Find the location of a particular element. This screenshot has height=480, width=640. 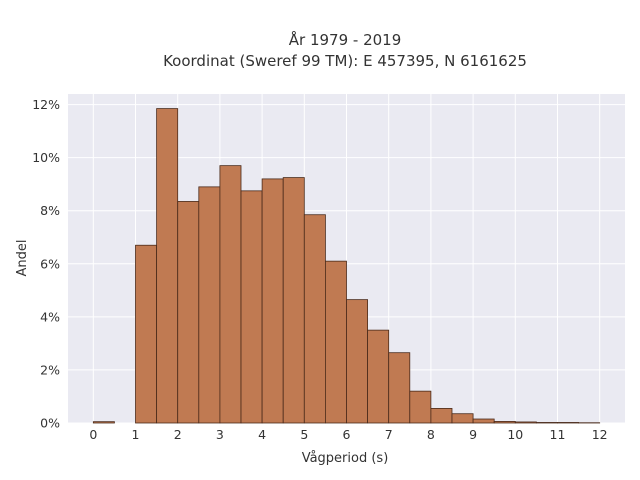

y-tick-label: 10% is located at coordinates (46, 157).